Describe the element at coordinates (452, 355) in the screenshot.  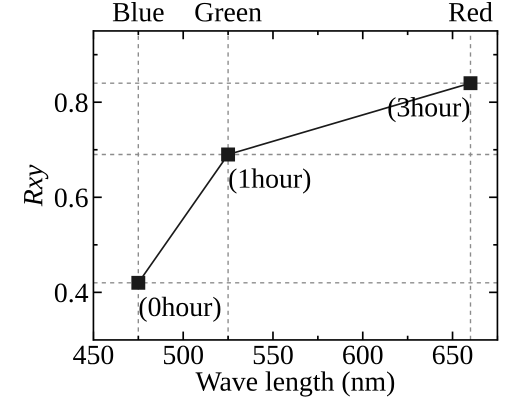
I see `x-tick-label: 650` at that location.